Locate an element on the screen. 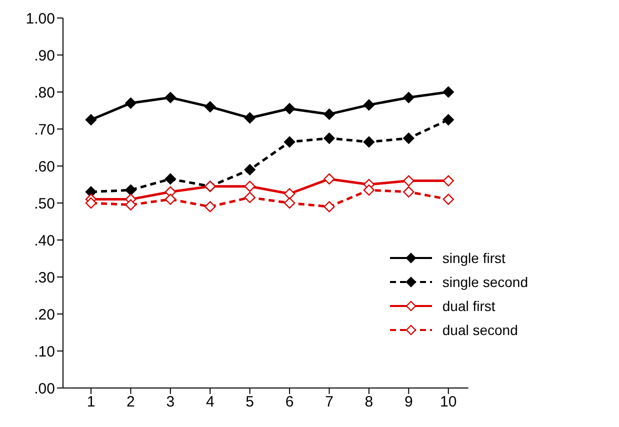 This screenshot has height=427, width=619. x-tick-label: 8 is located at coordinates (369, 402).